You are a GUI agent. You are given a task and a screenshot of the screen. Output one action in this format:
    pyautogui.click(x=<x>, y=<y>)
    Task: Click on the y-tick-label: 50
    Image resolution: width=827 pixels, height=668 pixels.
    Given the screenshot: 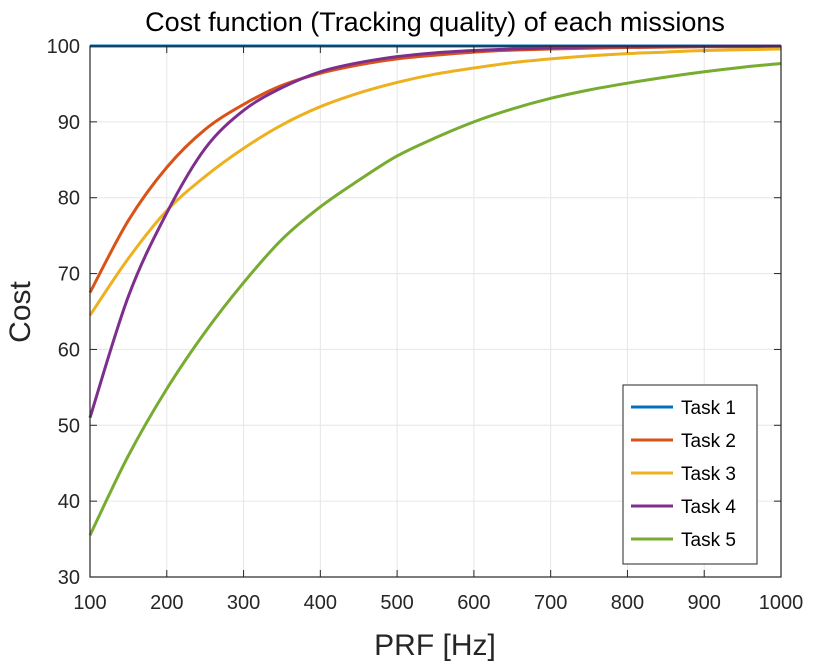 What is the action you would take?
    pyautogui.click(x=69, y=426)
    